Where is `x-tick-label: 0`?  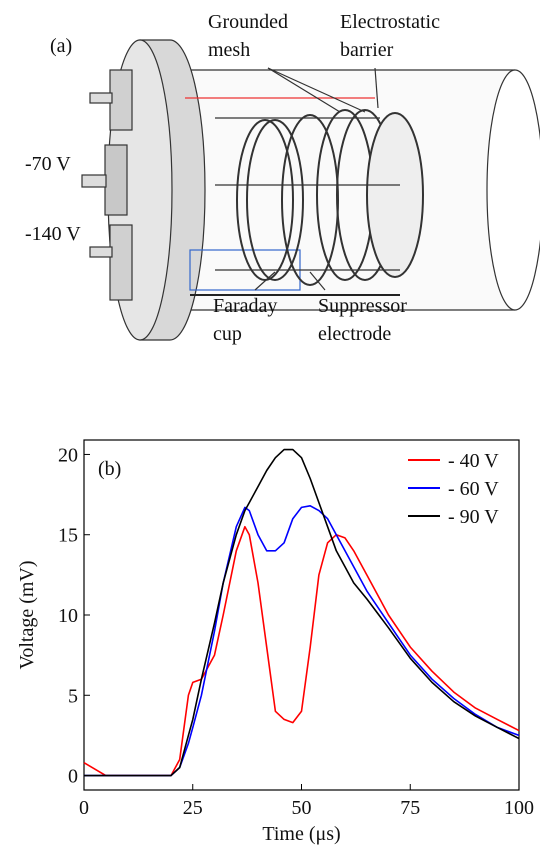 x-tick-label: 0 is located at coordinates (84, 808).